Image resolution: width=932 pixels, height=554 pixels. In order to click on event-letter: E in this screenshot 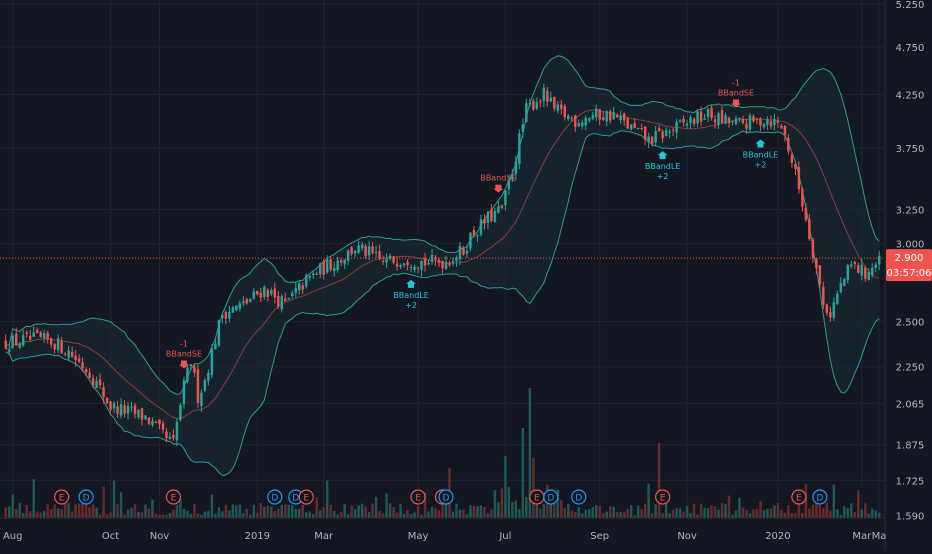, I will do `click(62, 499)`.